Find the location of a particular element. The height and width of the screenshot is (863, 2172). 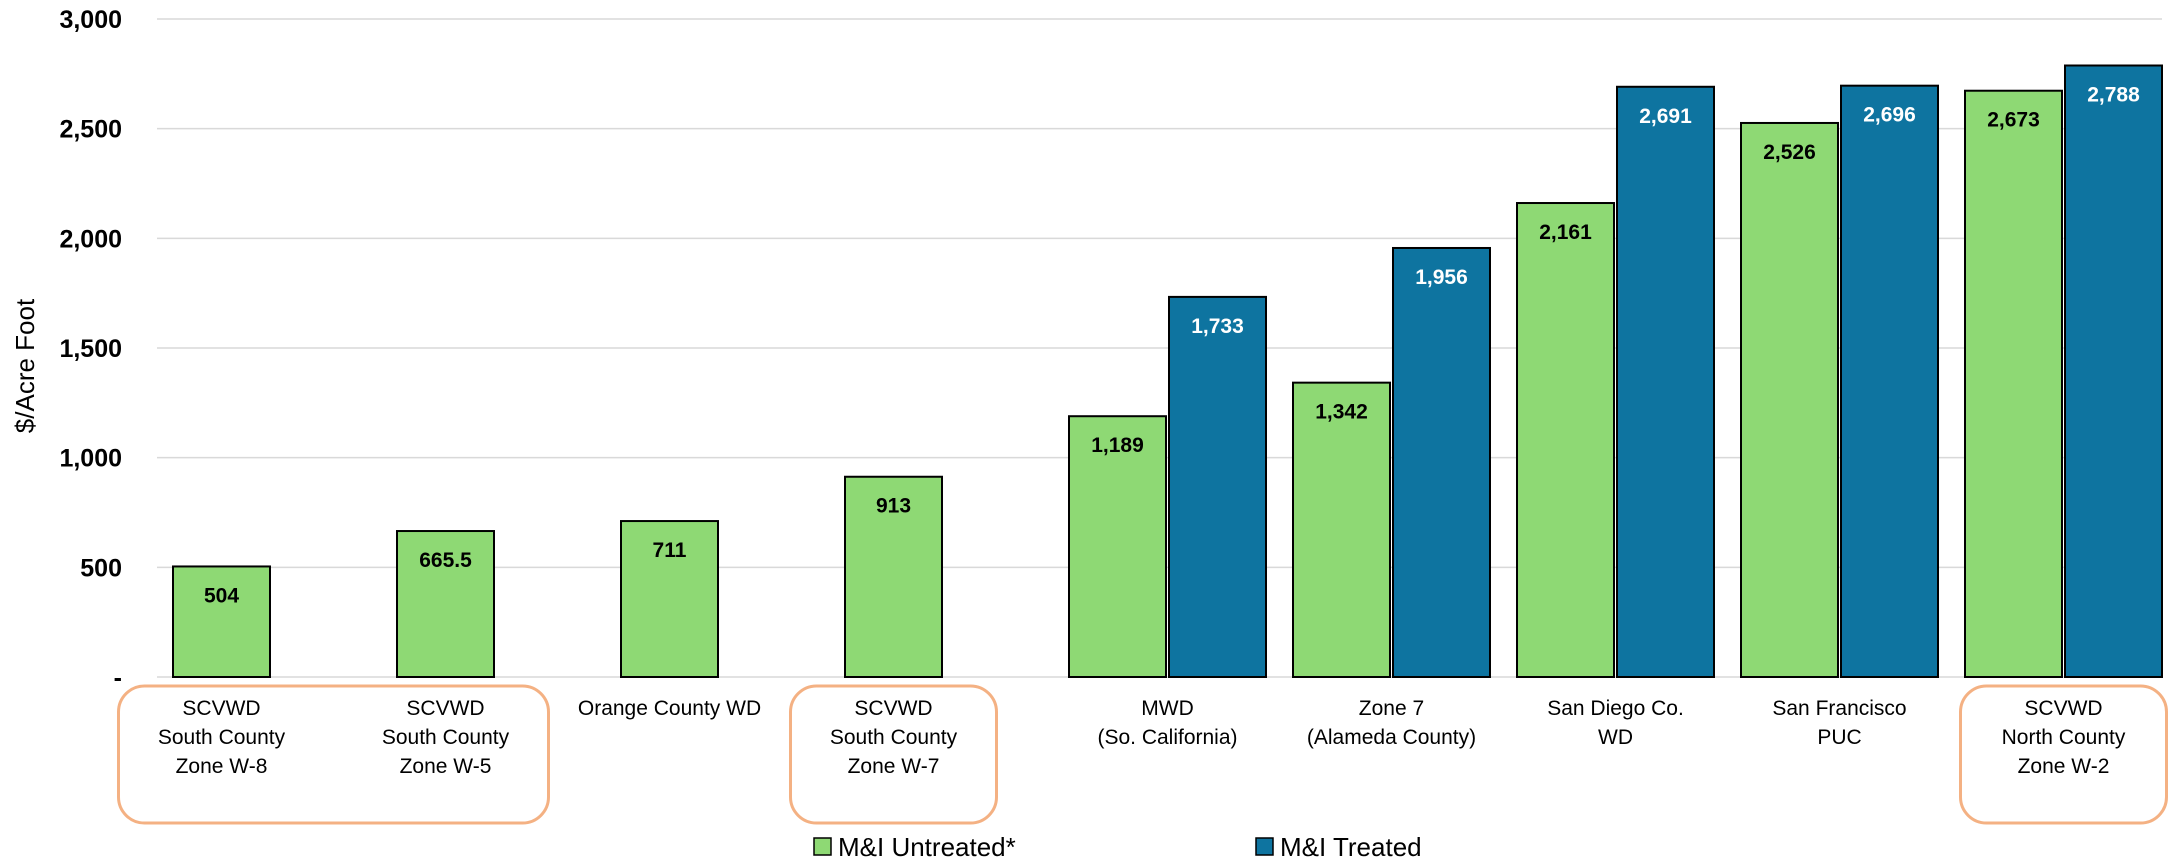

x-category-label: Zone W-2 is located at coordinates (2064, 766).